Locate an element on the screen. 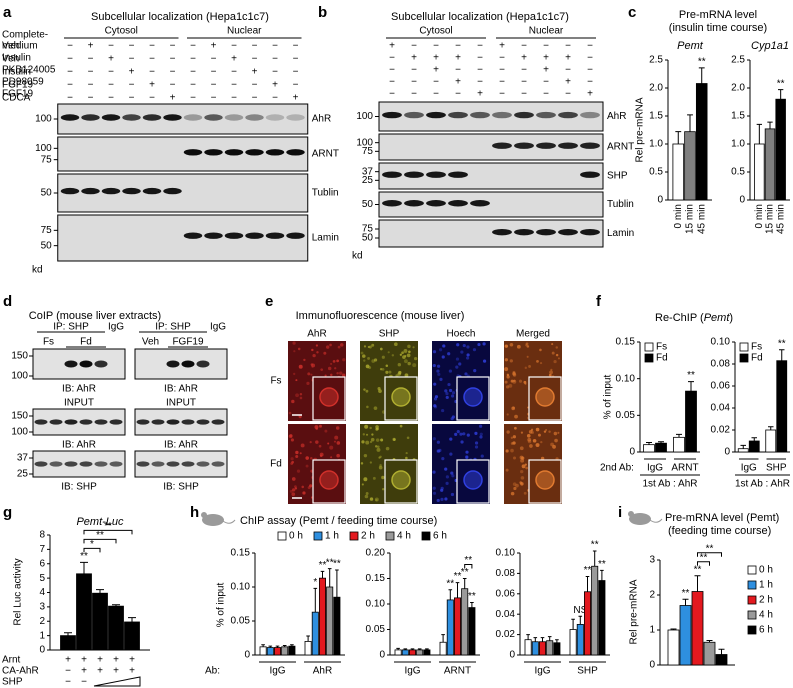  bracket-label: ** is located at coordinates (108, 526).